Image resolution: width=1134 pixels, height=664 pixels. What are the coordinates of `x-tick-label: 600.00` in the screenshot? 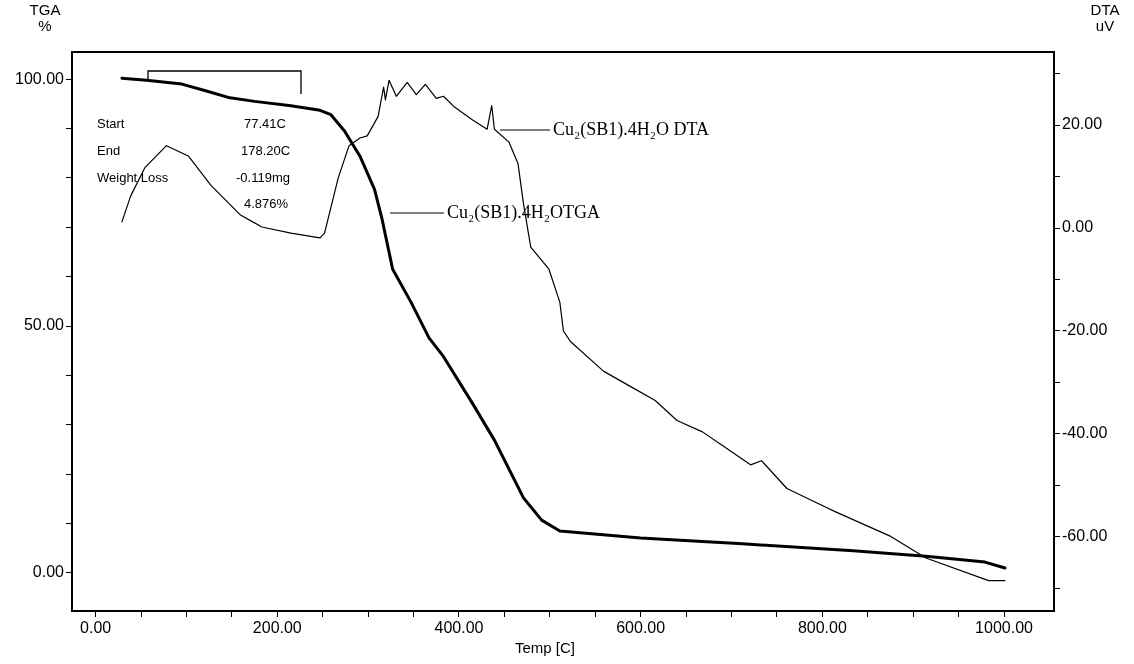 It's located at (641, 628).